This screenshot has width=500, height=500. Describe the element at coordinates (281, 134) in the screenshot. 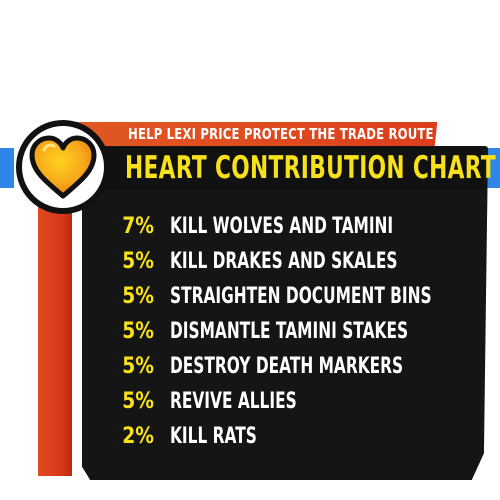

I see `subtitle-text: HELP LEXI PRICE PROTECT THE TRADE ROUTE` at that location.